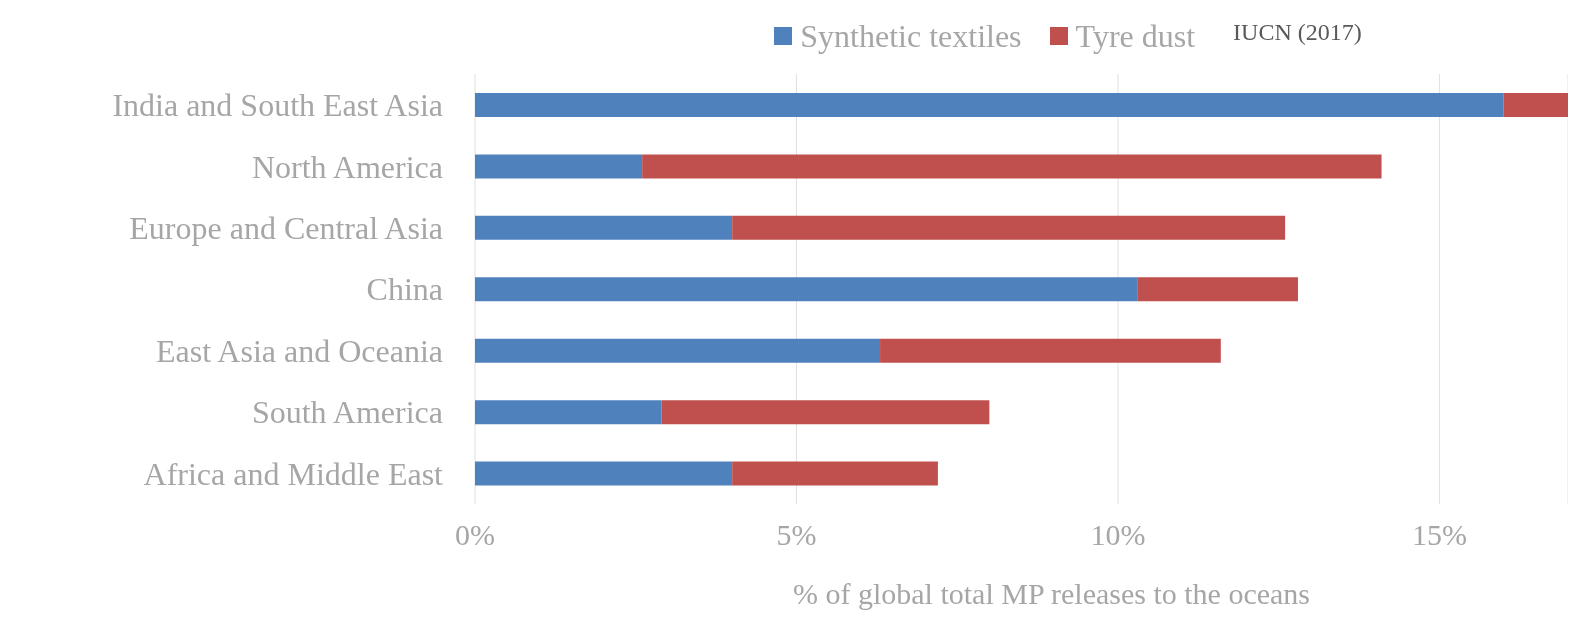 The width and height of the screenshot is (1576, 620). Describe the element at coordinates (347, 412) in the screenshot. I see `y-tick-label: South America` at that location.